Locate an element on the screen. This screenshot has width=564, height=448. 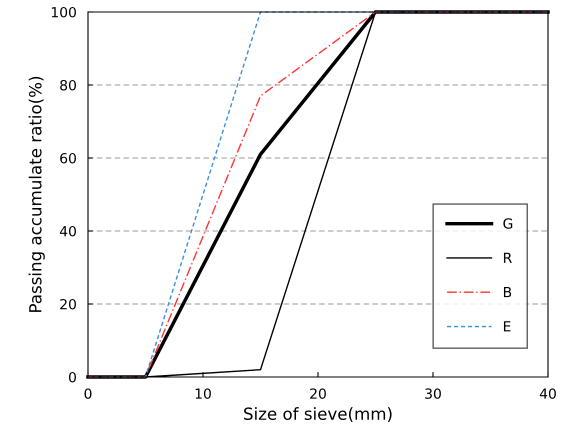
x-tick-label: 40 is located at coordinates (548, 393).